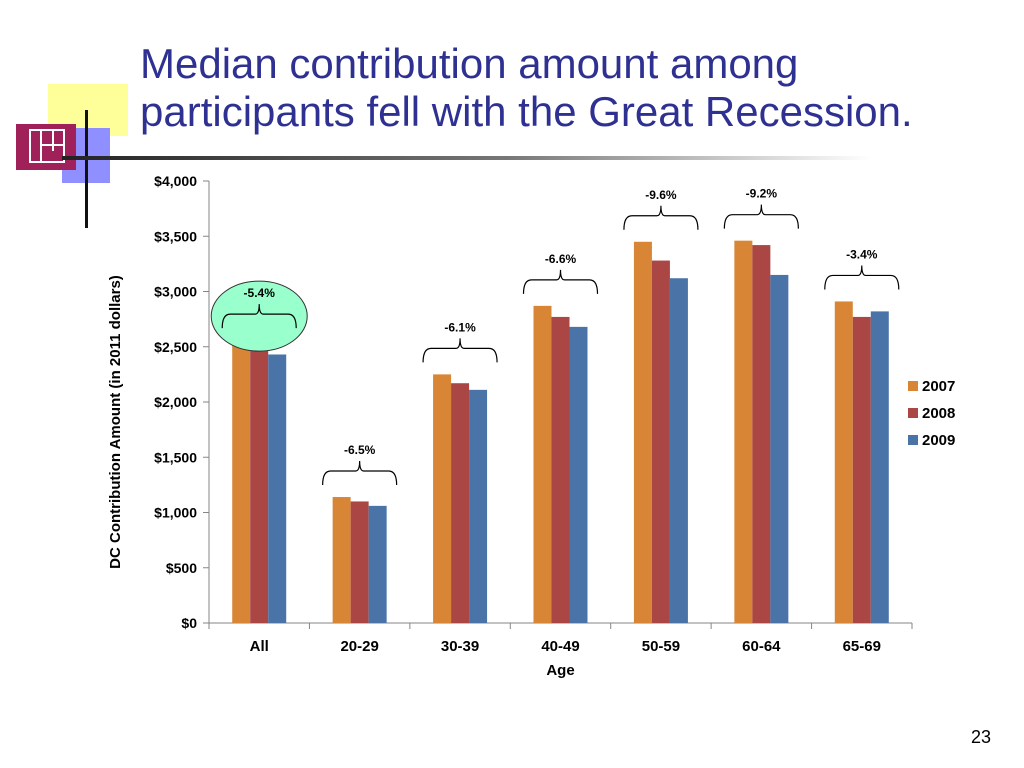  I want to click on decor-vertical-line, so click(86, 169).